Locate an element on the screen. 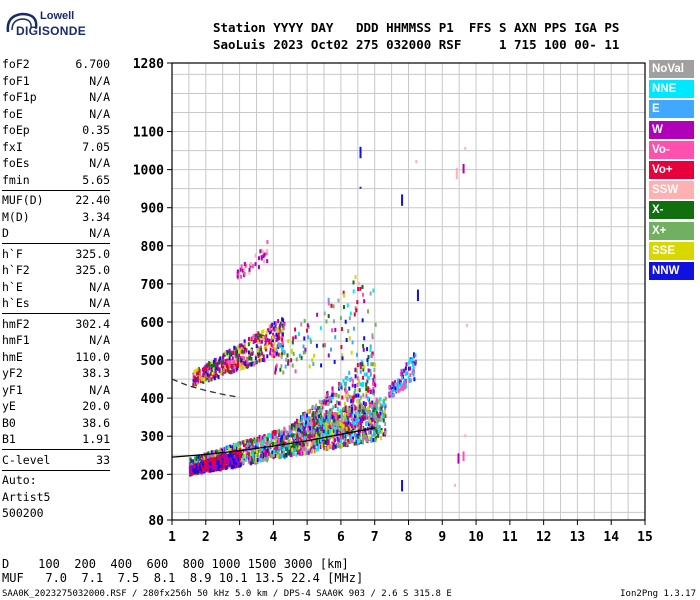  param-key: h`F is located at coordinates (12, 253).